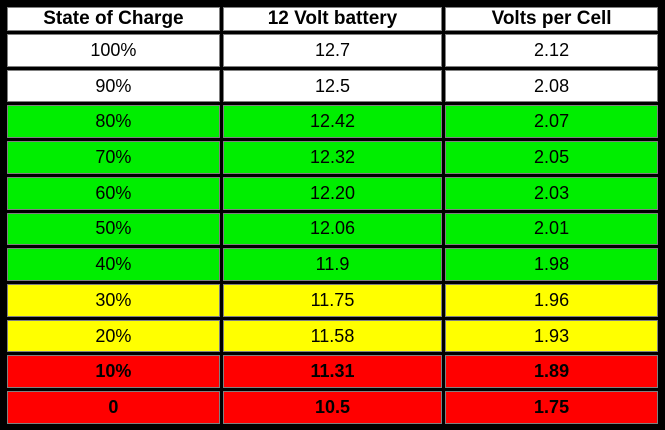 The width and height of the screenshot is (665, 430). What do you see at coordinates (551, 265) in the screenshot?
I see `volts-per-cell-cell: 1.98` at bounding box center [551, 265].